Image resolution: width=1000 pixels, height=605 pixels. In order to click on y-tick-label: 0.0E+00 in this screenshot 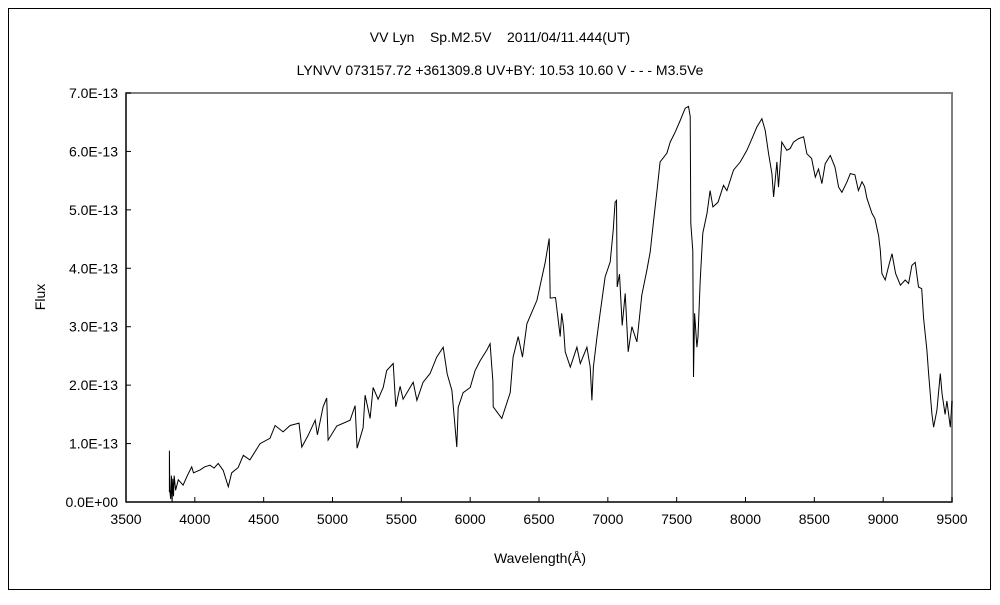, I will do `click(91, 502)`.